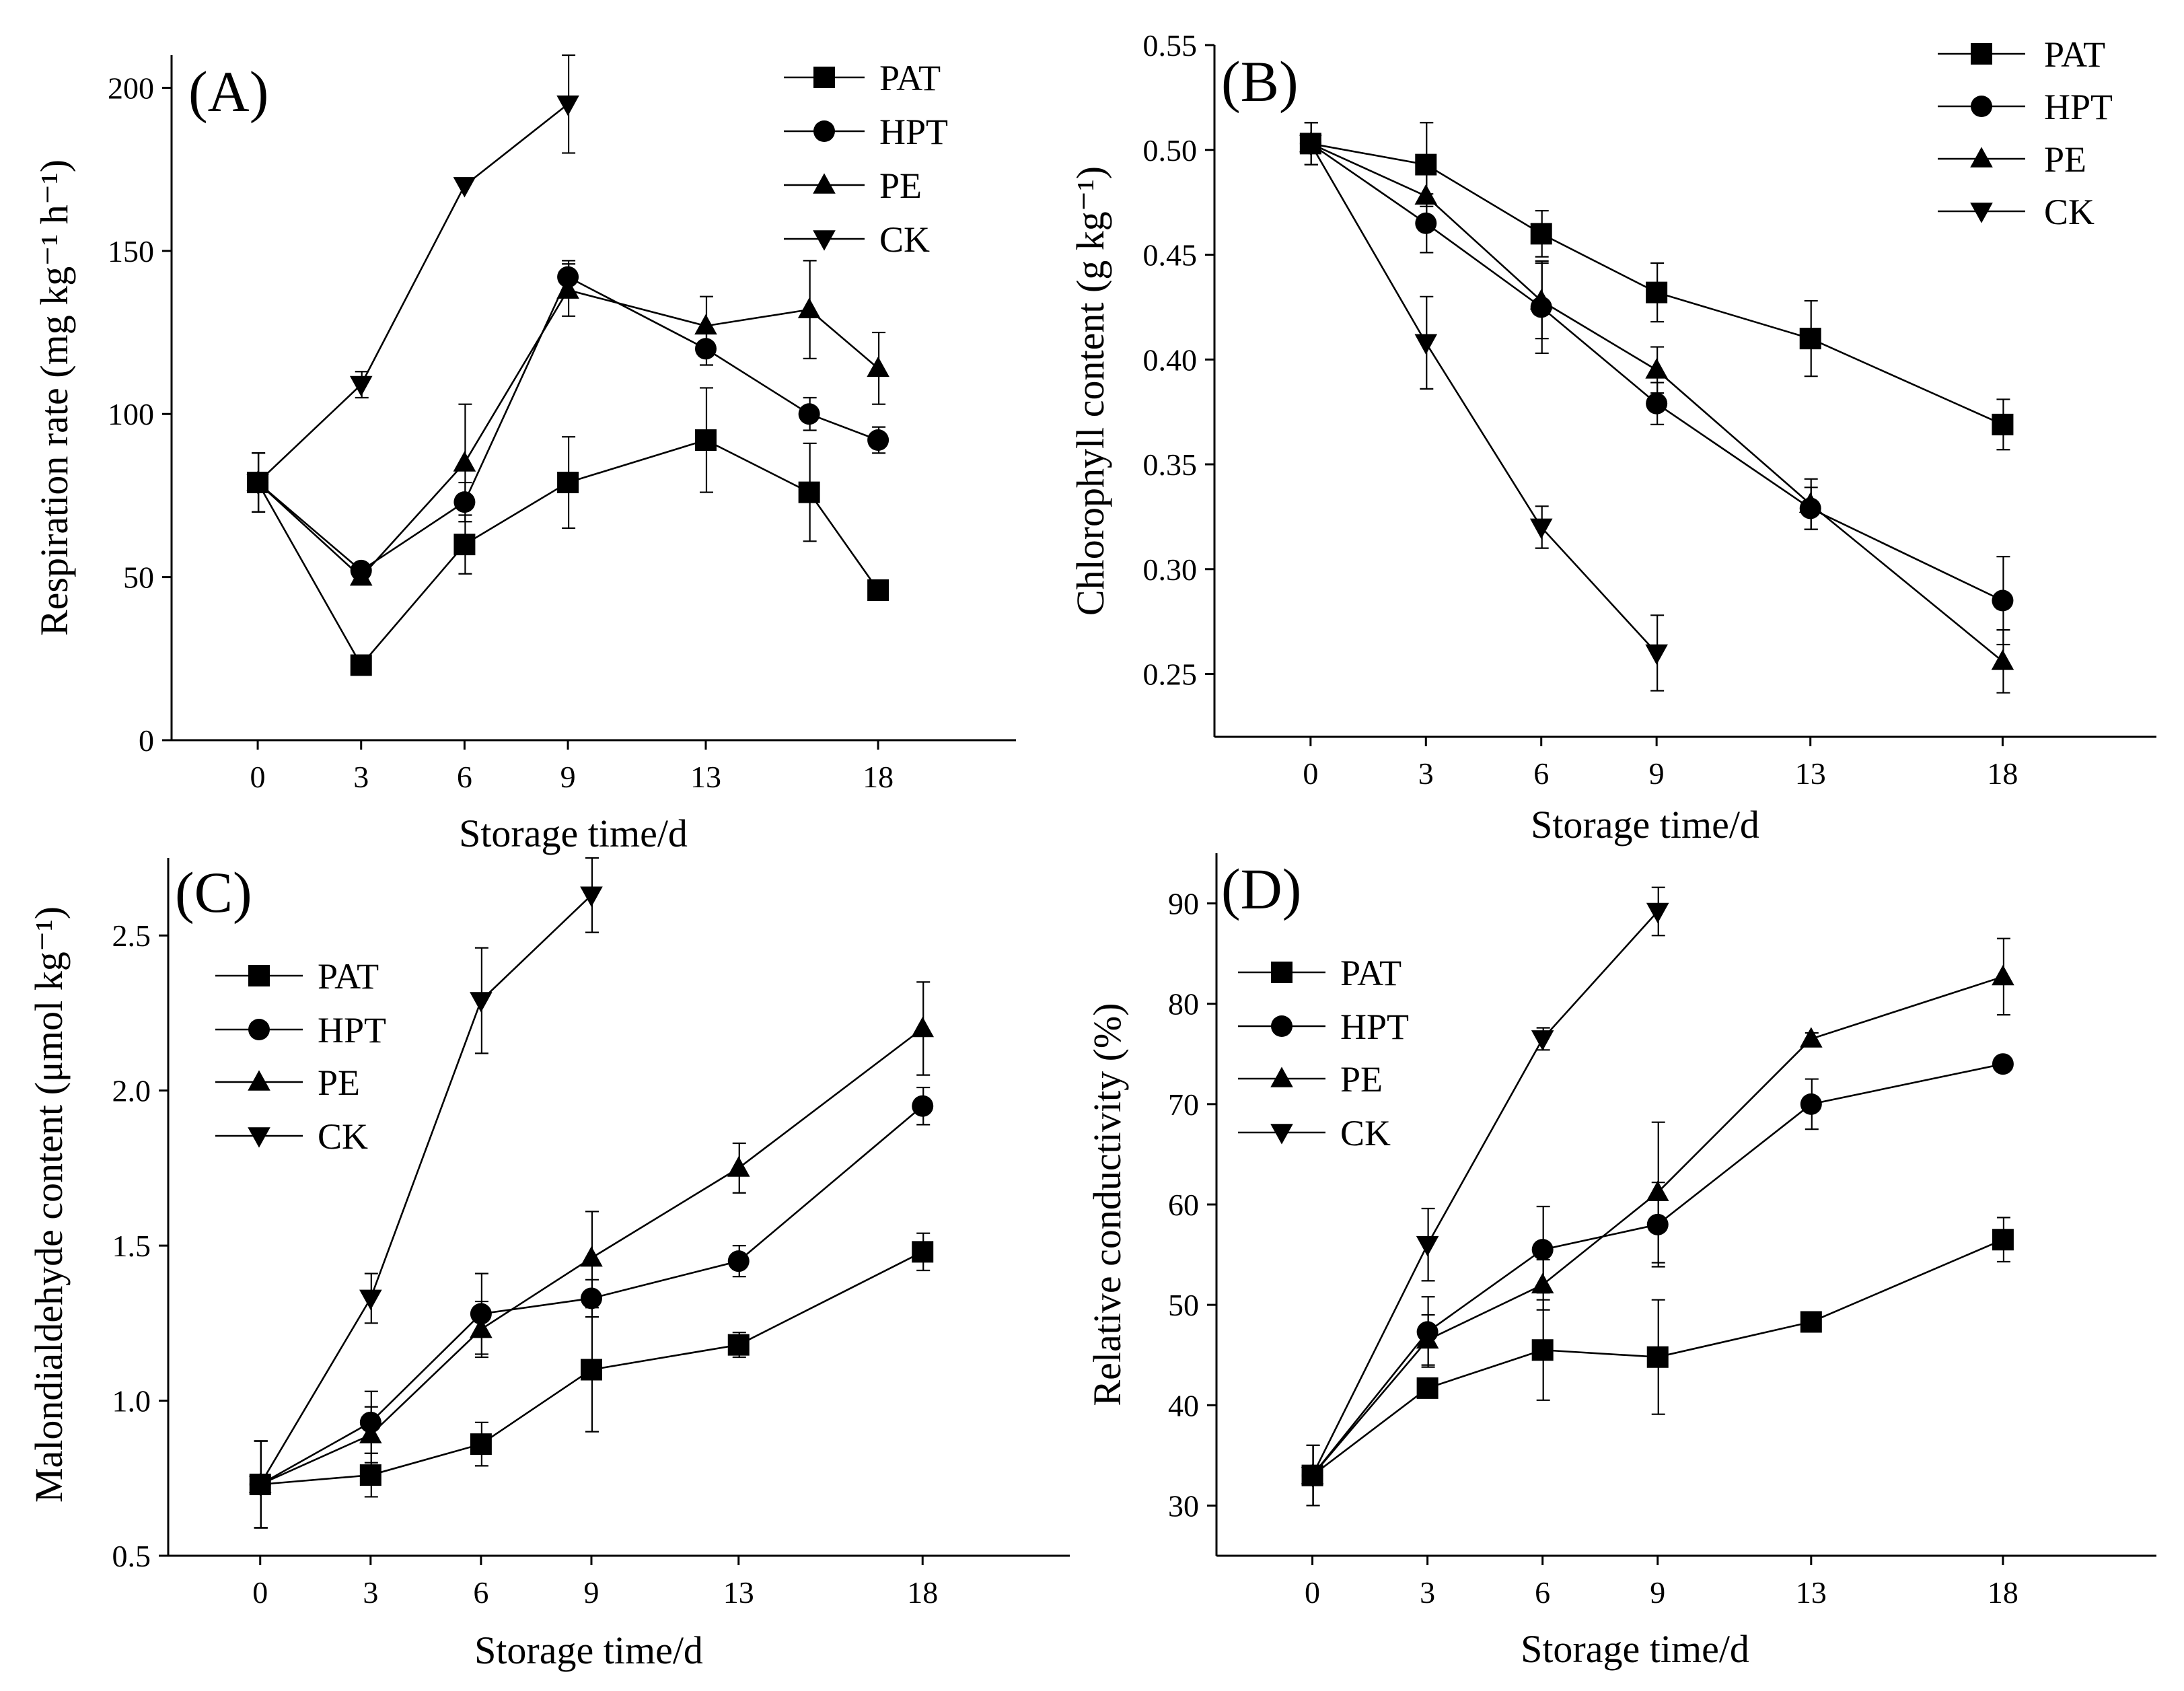 This screenshot has width=2184, height=1691. I want to click on y-tick-label: 60, so click(1183, 1205).